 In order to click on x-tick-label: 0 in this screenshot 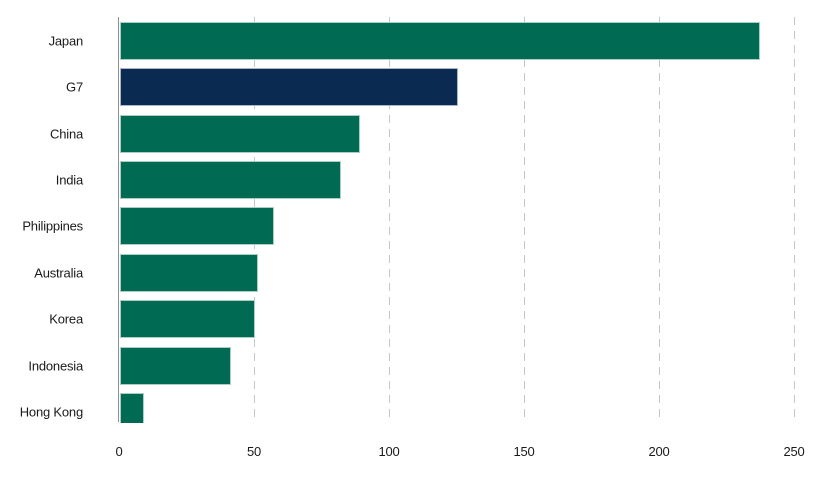, I will do `click(119, 451)`.